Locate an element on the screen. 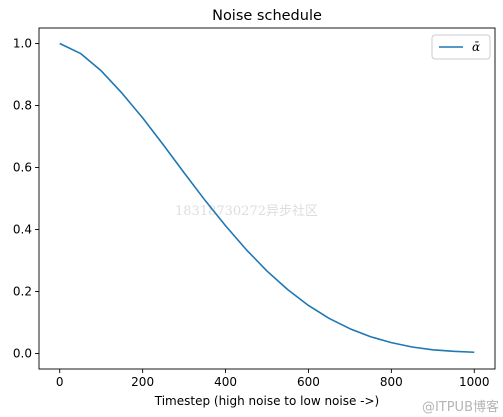  x-tick-label: 0 is located at coordinates (60, 382).